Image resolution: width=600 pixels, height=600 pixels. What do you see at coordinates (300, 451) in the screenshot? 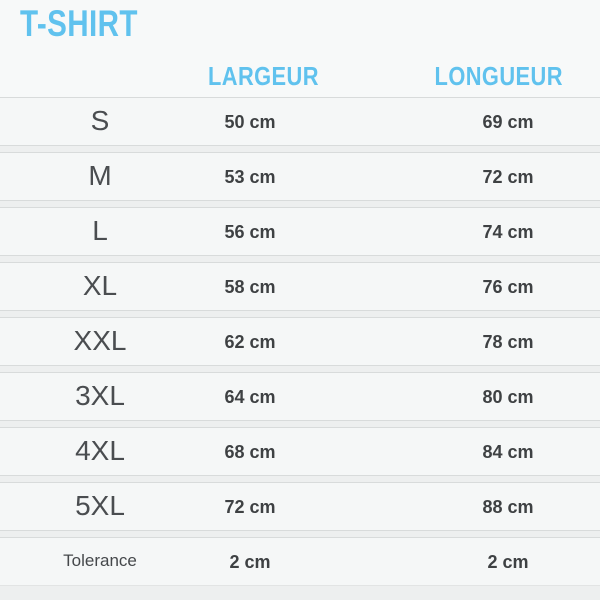
I see `table-row-4xl: 4XL 68 cm 84 cm` at bounding box center [300, 451].